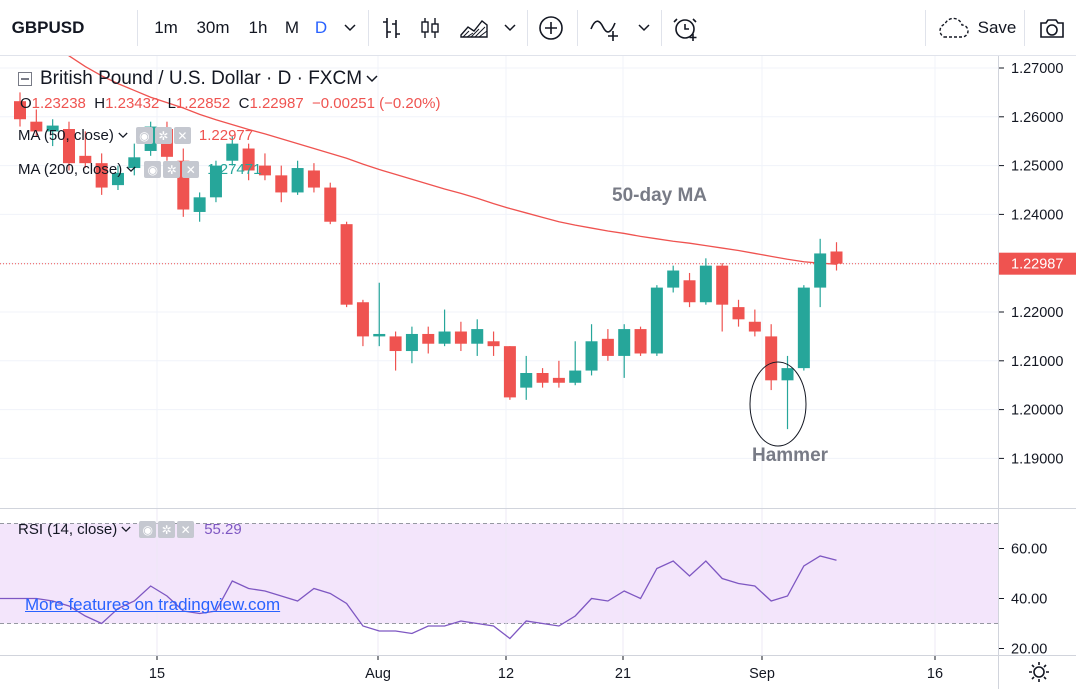 The width and height of the screenshot is (1076, 689). Describe the element at coordinates (606, 28) in the screenshot. I see `compare-button` at that location.